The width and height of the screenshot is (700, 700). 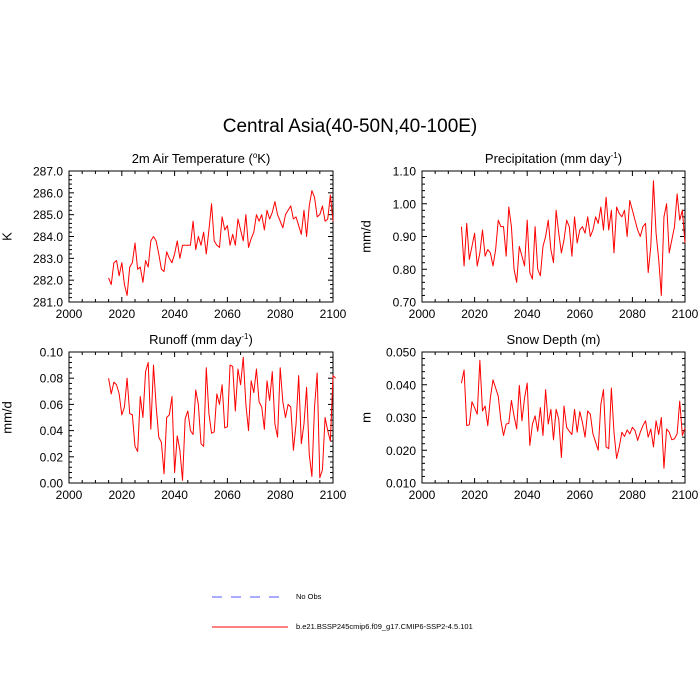 I want to click on series-line-air-temperature, so click(x=221, y=243).